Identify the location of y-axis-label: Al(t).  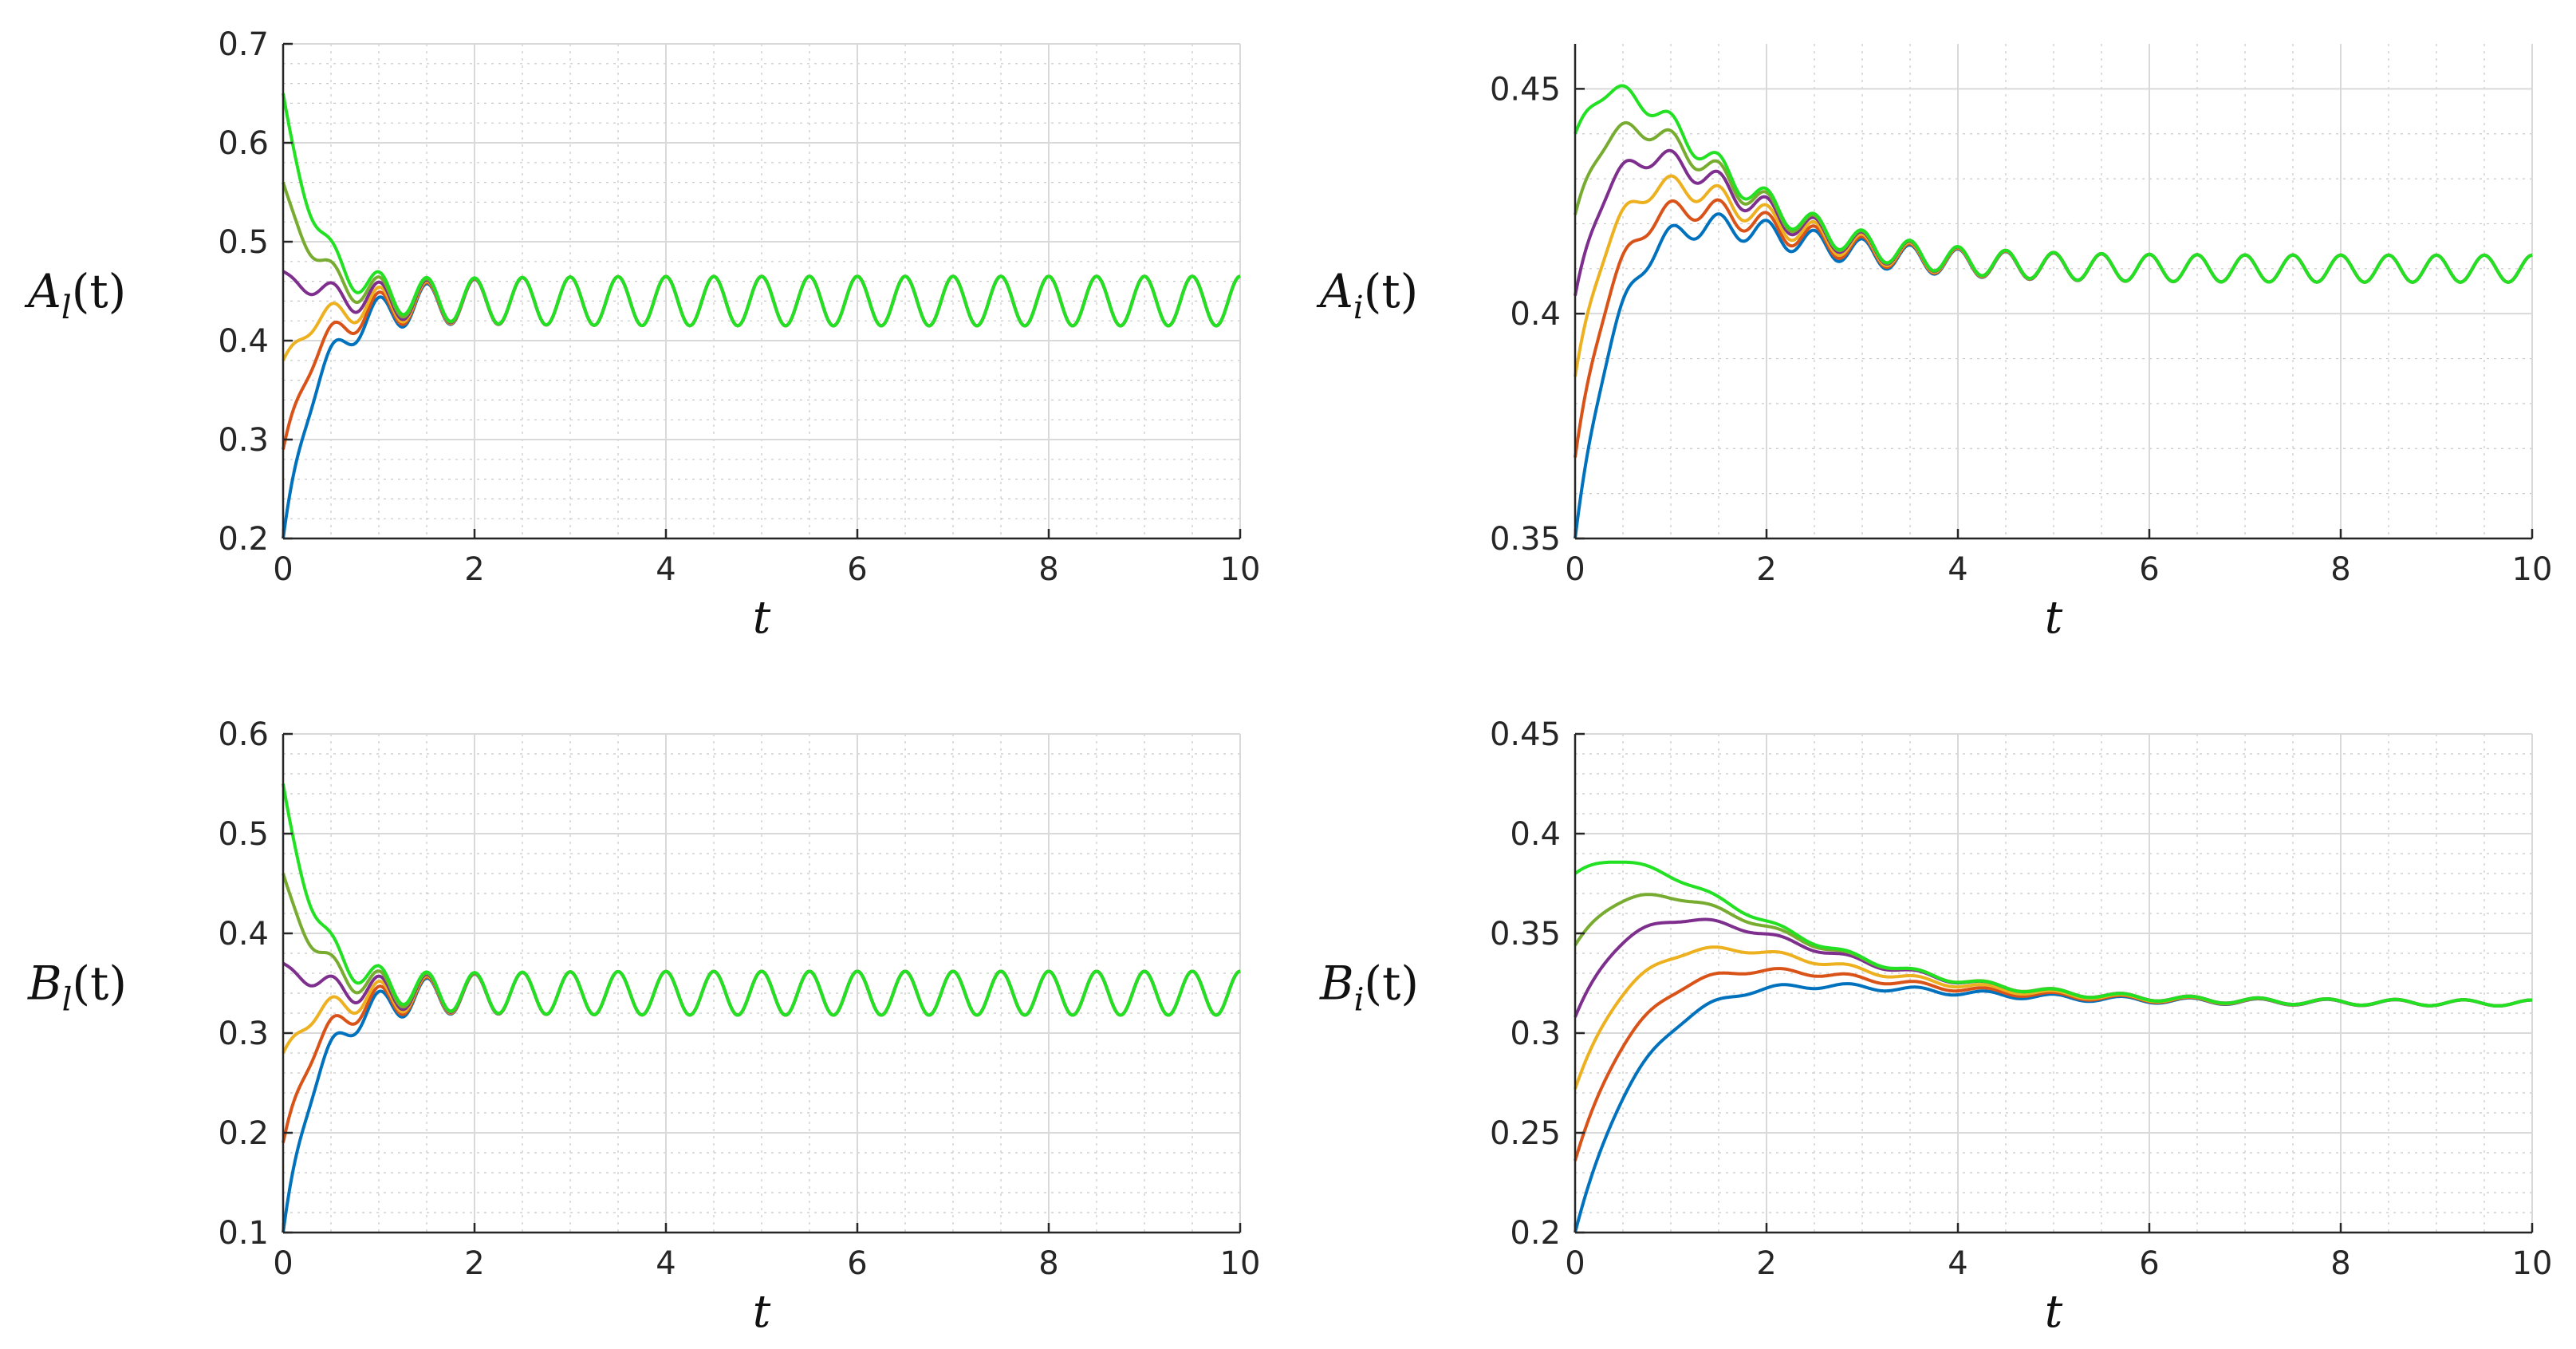
(75, 295).